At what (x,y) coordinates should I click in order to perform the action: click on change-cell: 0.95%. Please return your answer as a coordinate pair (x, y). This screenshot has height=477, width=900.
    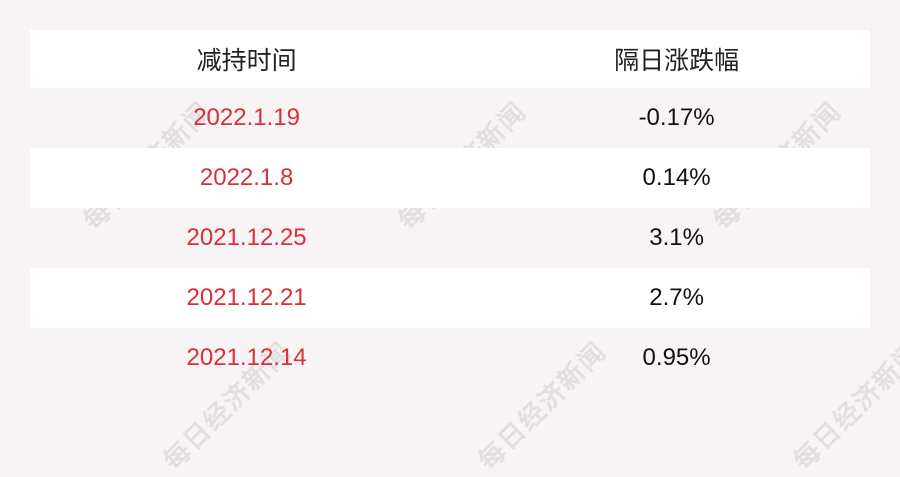
    Looking at the image, I should click on (676, 357).